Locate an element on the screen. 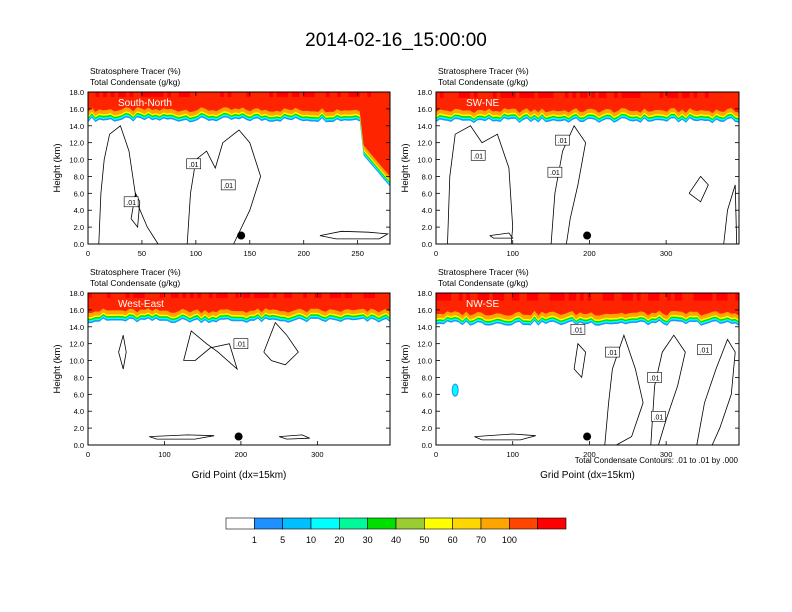 The image size is (792, 612). colorbar-label: 60 is located at coordinates (453, 540).